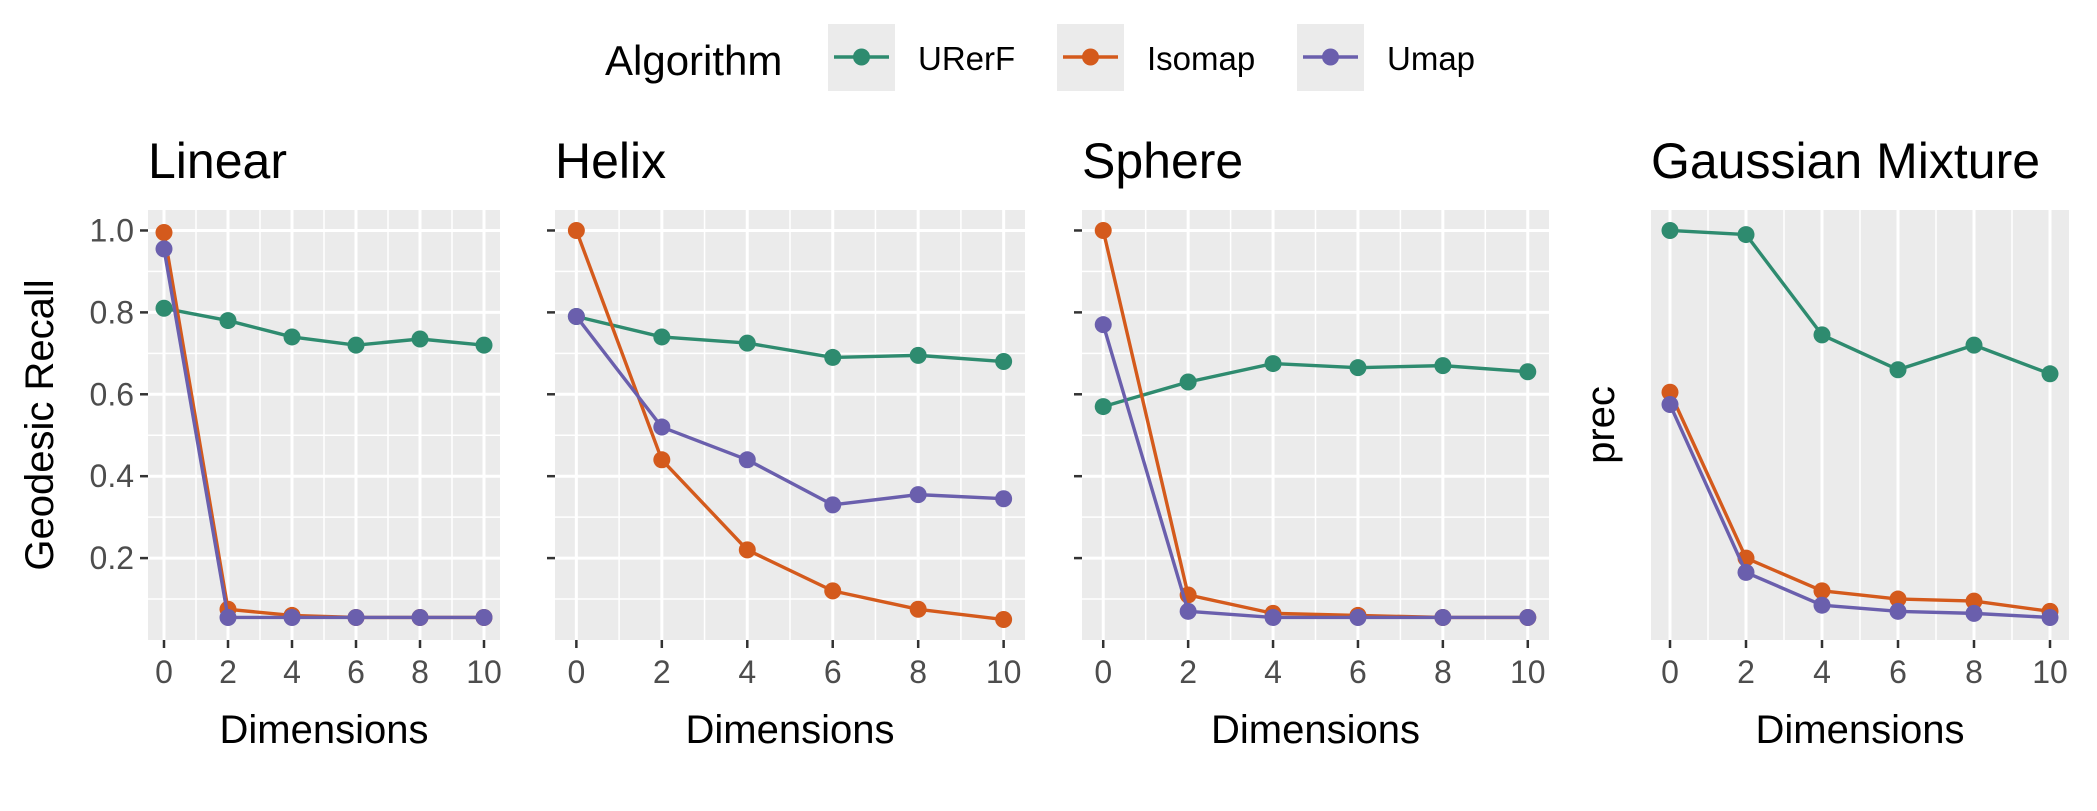  I want to click on legend-label-umap: Umap, so click(1431, 58).